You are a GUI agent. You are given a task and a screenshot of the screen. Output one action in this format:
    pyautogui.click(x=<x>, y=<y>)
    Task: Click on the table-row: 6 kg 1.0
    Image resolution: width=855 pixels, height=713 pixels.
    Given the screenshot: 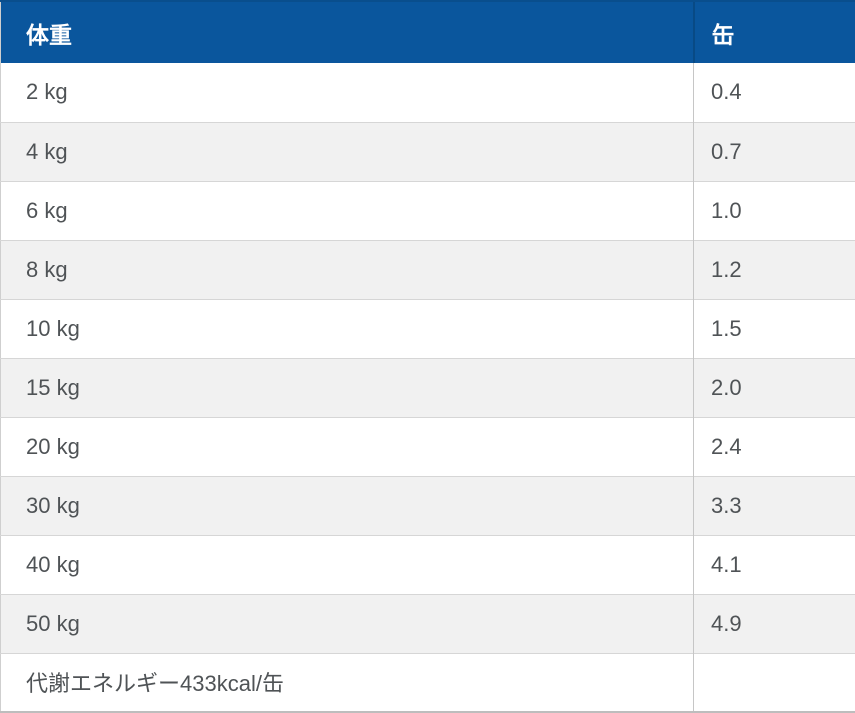 What is the action you would take?
    pyautogui.click(x=428, y=210)
    